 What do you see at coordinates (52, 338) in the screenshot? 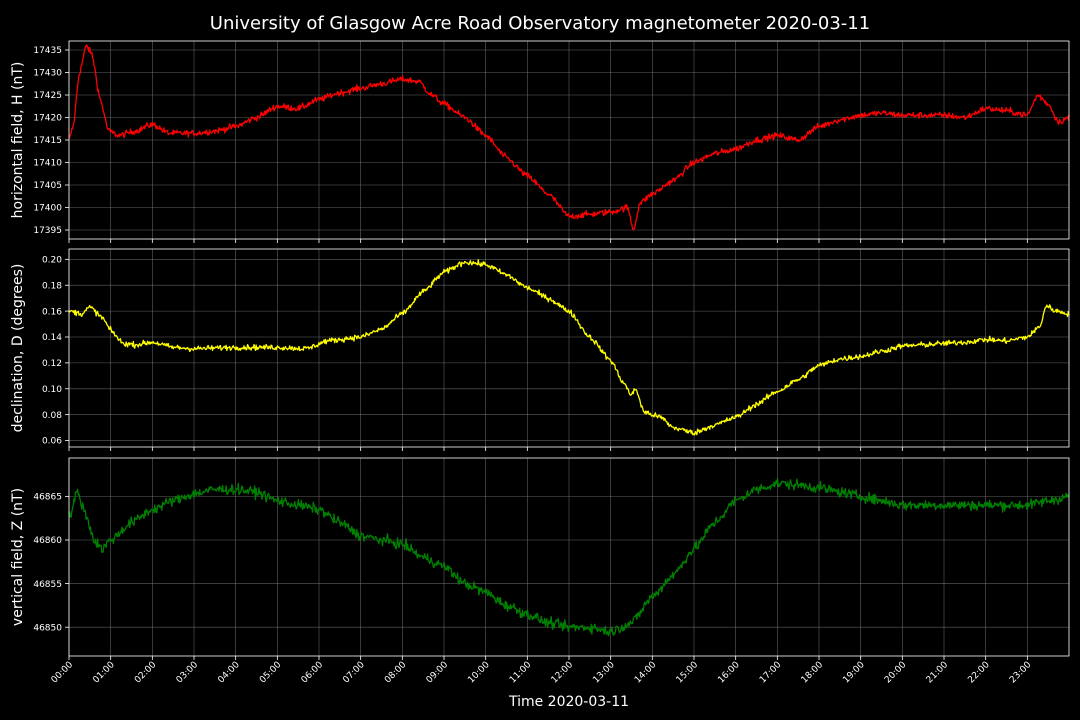
I see `y-tick-label: 0.14` at bounding box center [52, 338].